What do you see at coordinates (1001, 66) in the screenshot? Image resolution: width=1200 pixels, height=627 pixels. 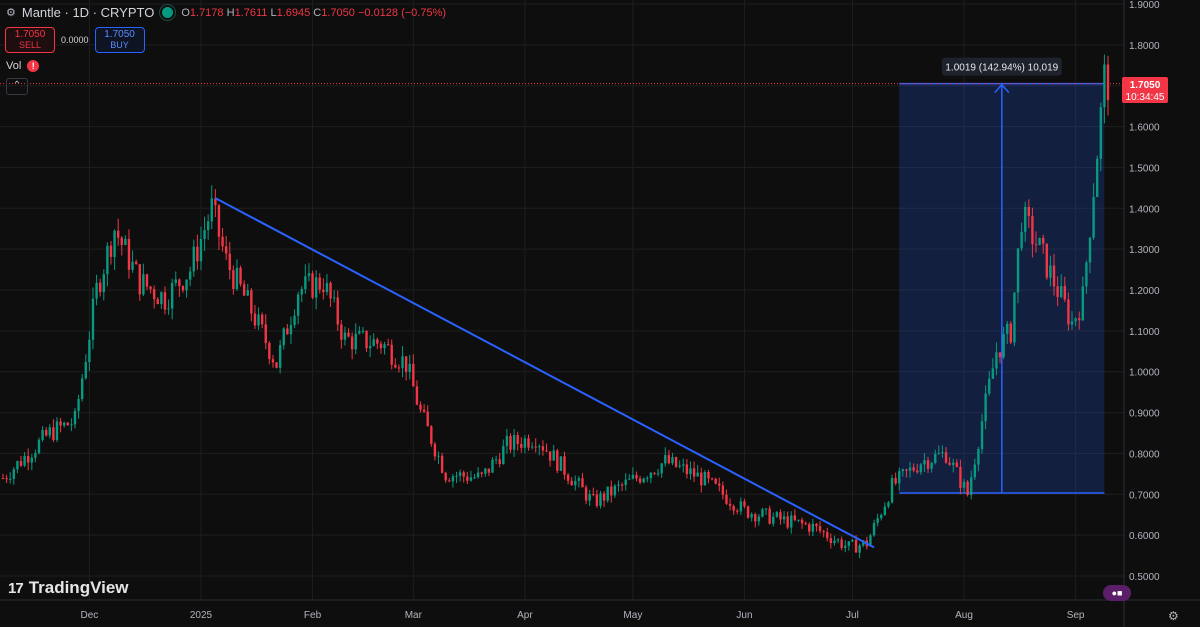 I see `measure-label-box` at bounding box center [1001, 66].